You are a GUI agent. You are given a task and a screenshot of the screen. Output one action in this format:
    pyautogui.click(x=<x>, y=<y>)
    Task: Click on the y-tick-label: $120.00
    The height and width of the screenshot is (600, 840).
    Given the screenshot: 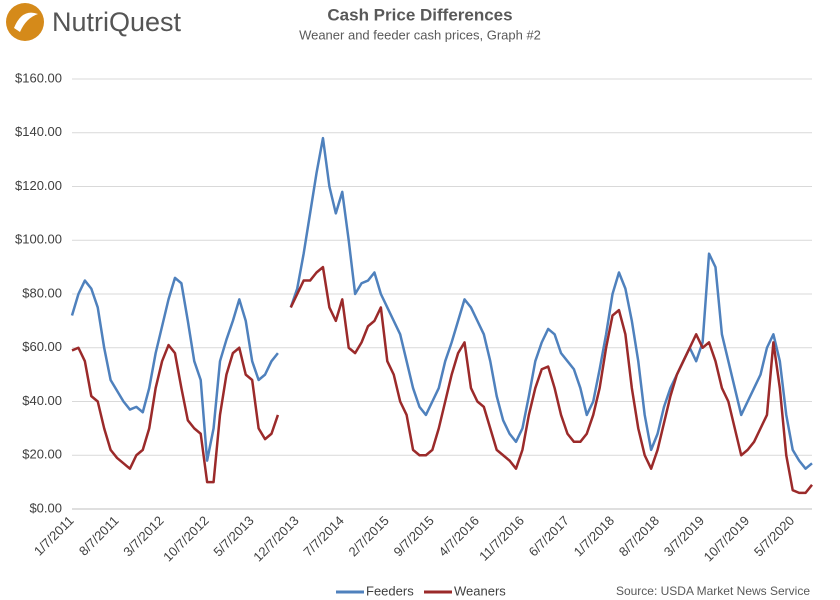 What is the action you would take?
    pyautogui.click(x=38, y=185)
    